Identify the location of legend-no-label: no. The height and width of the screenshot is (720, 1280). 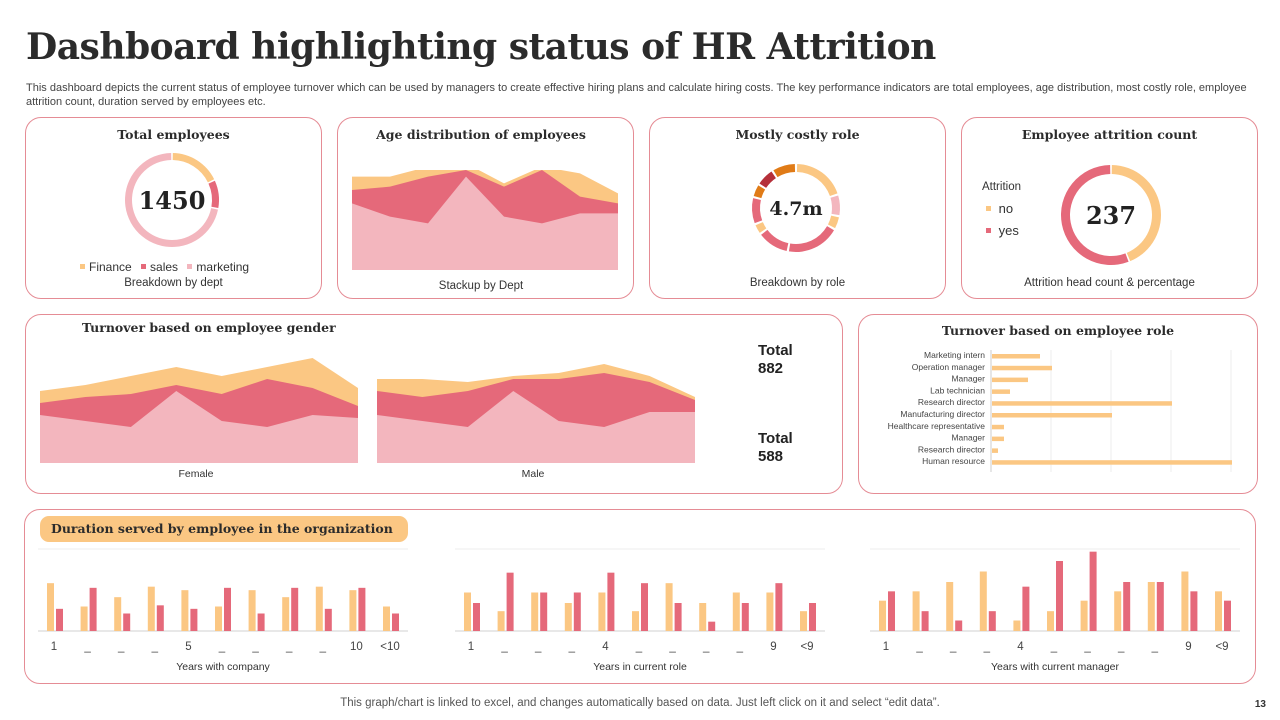
(1006, 208).